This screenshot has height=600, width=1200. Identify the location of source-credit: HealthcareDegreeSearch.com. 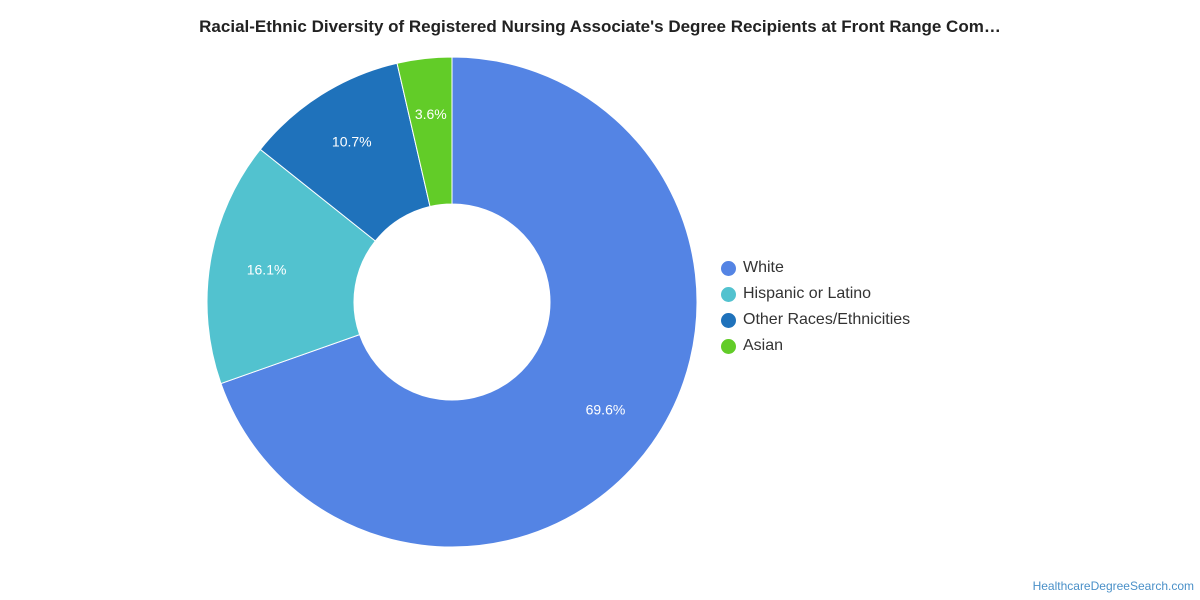
(1113, 586).